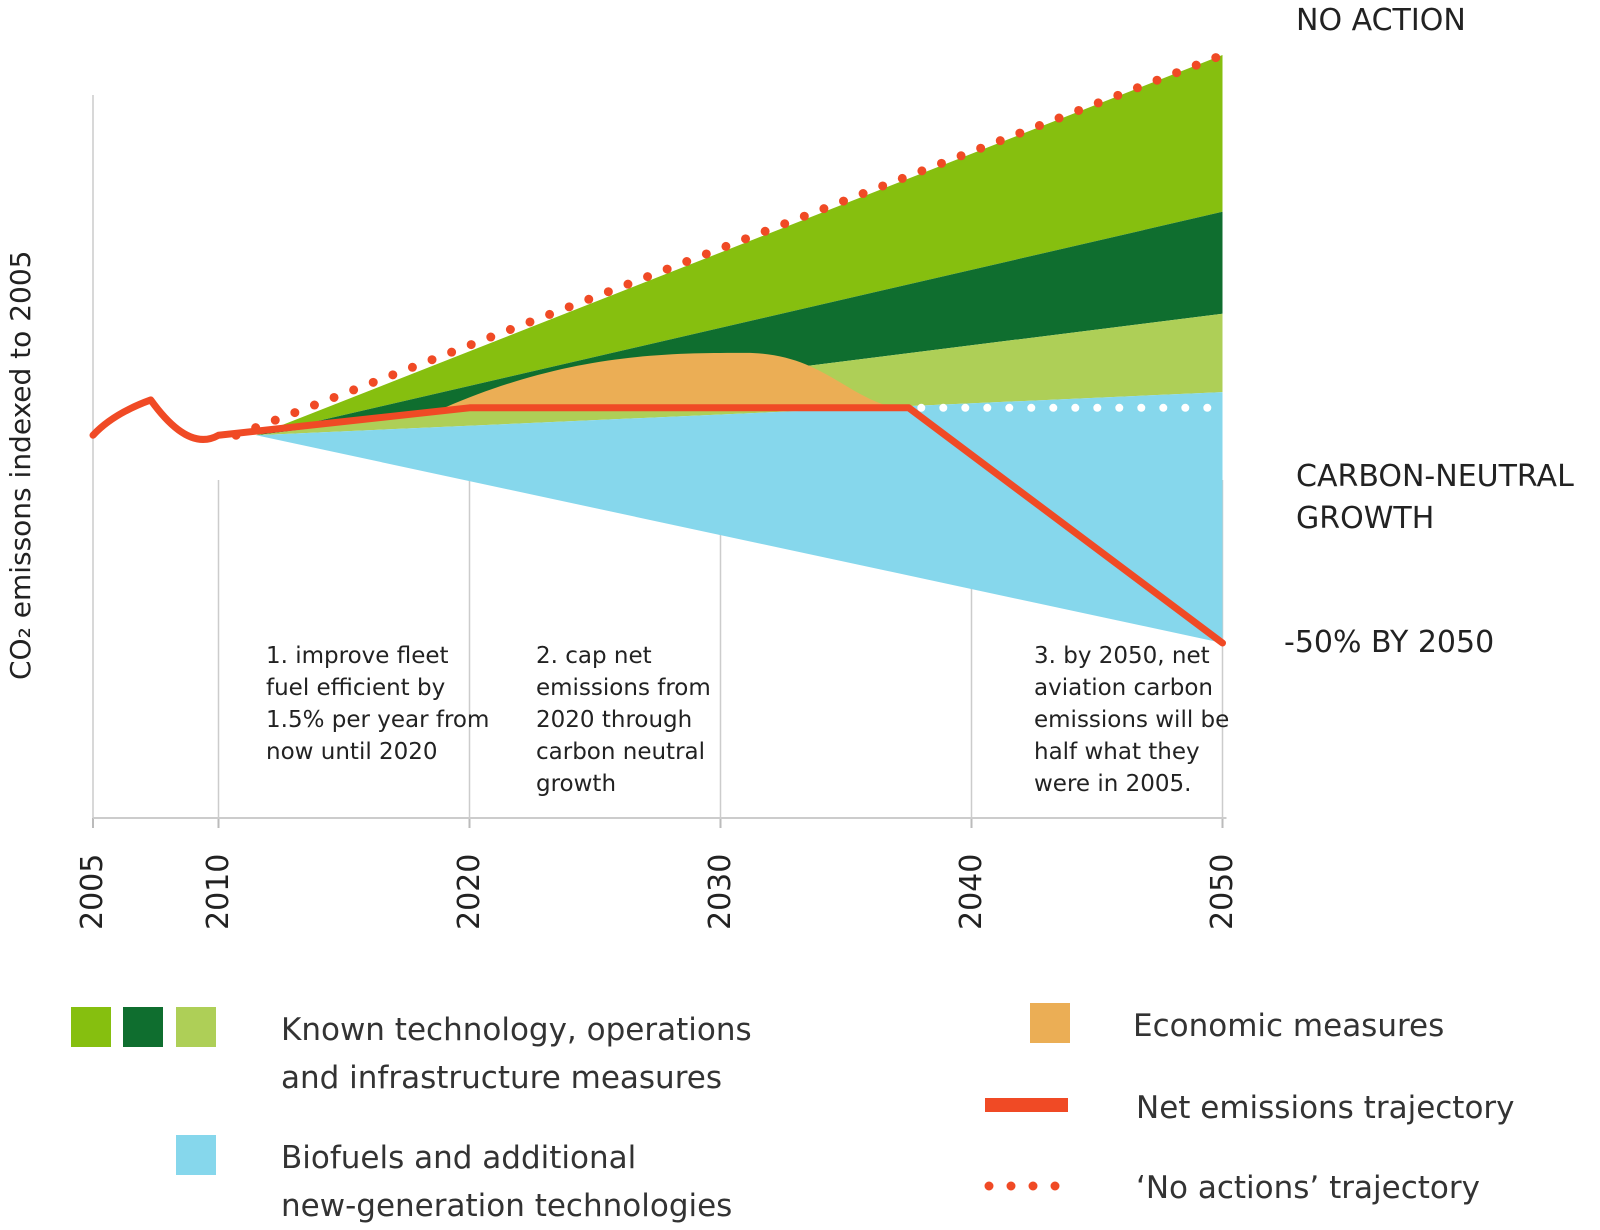  Describe the element at coordinates (971, 891) in the screenshot. I see `x-tick-label: 2040` at that location.